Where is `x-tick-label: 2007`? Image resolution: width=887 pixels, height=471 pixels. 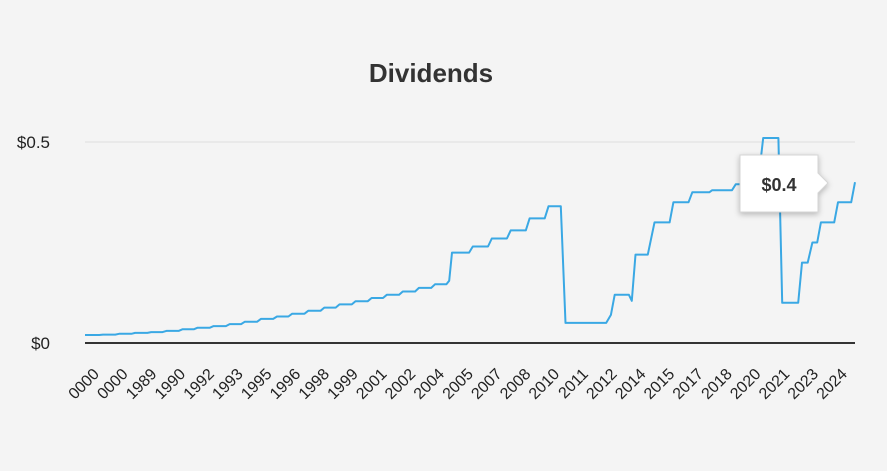 x-tick-label: 2007 is located at coordinates (486, 384).